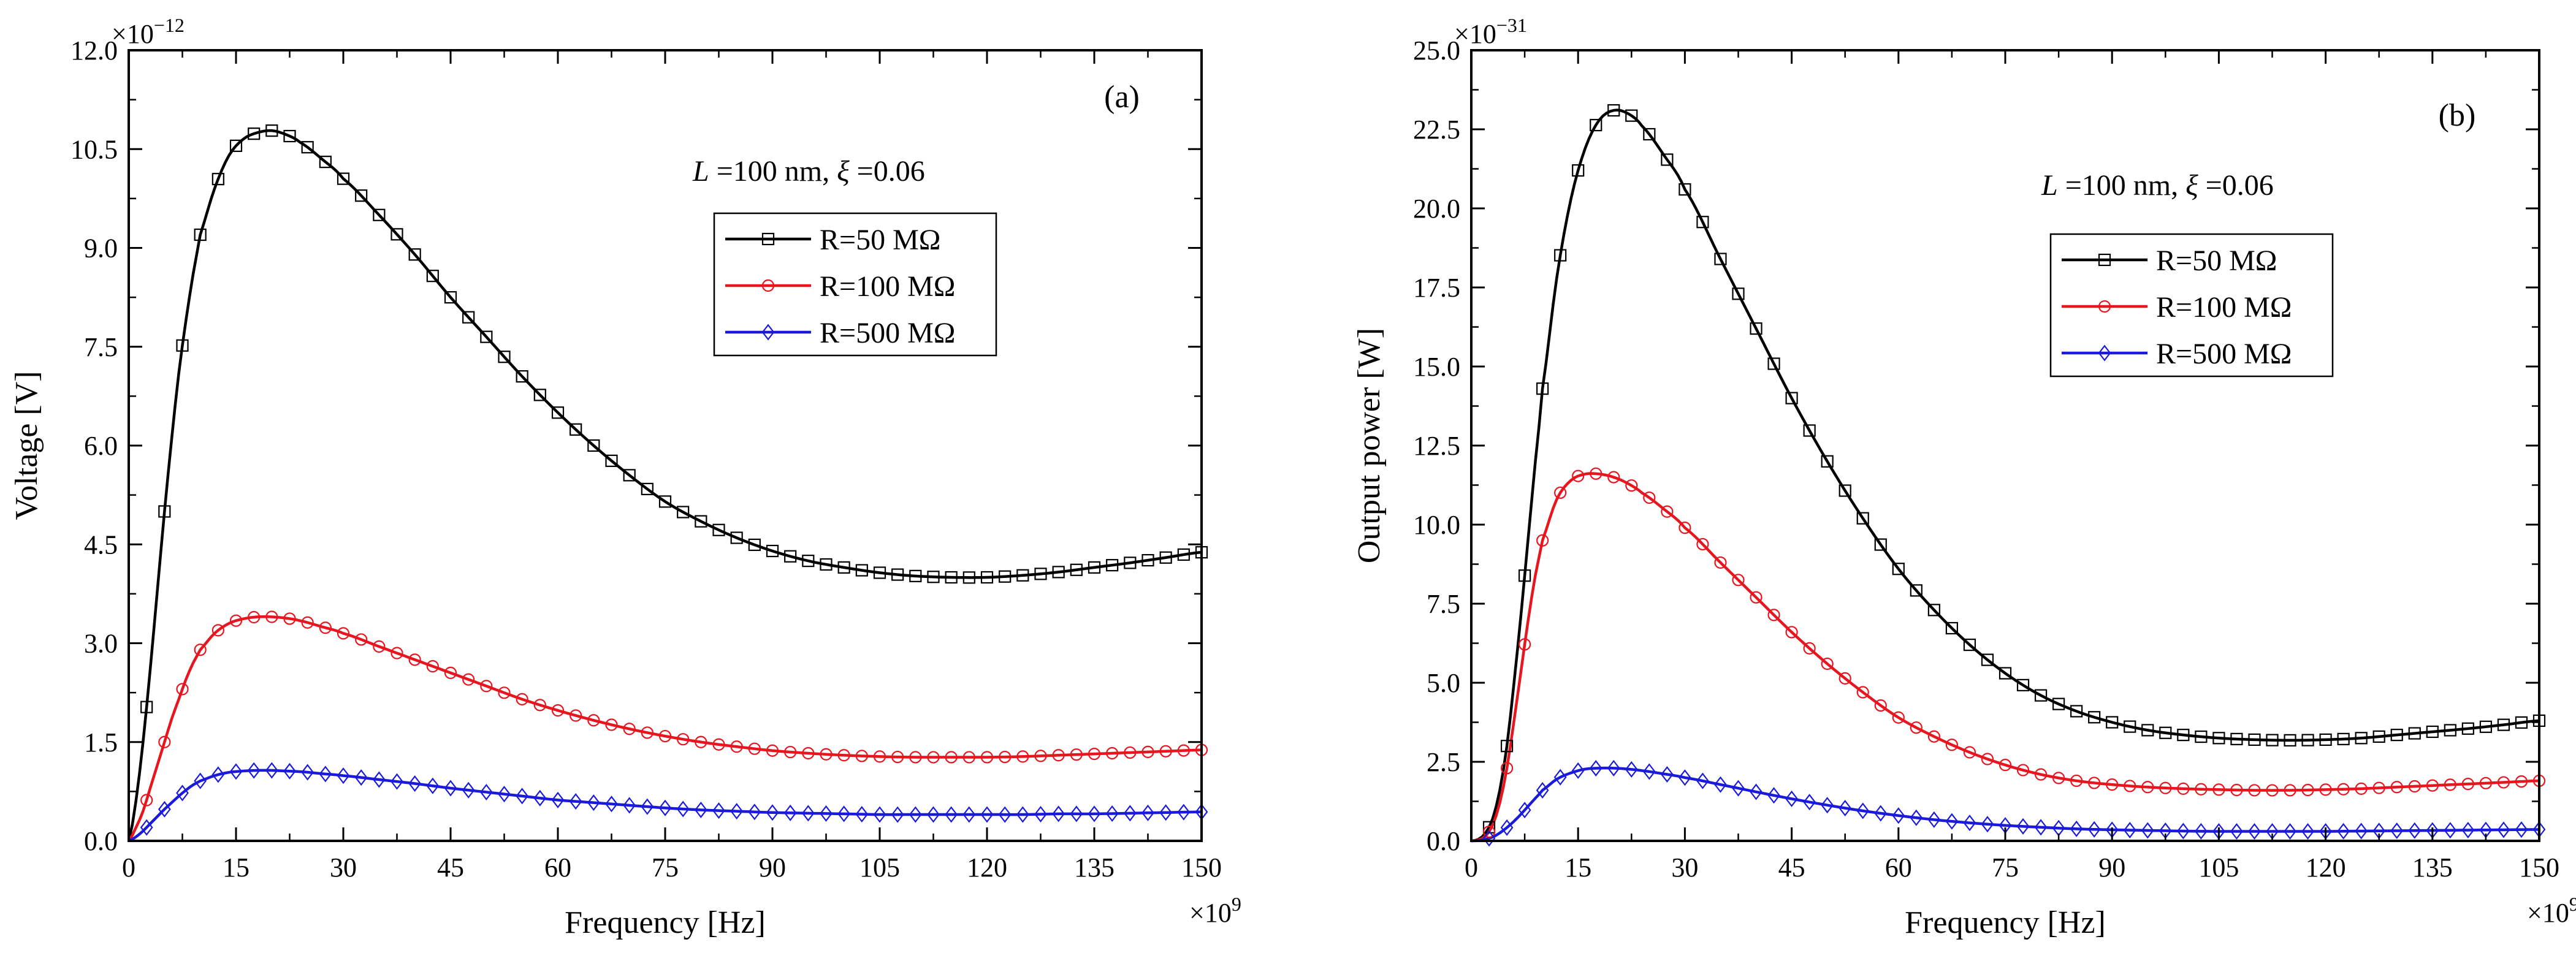 Image resolution: width=2576 pixels, height=961 pixels. Describe the element at coordinates (1436, 51) in the screenshot. I see `y-tick-label: 25.0` at that location.